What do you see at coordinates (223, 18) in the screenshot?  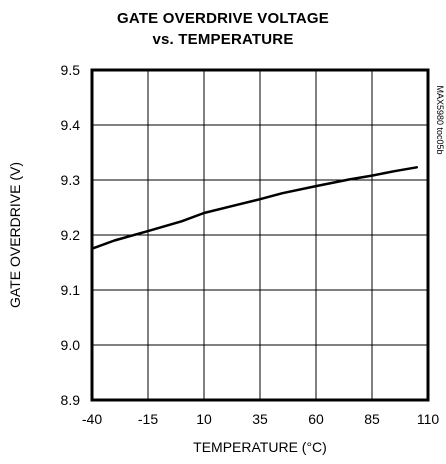 I see `chart-title: GATE OVERDRIVE VOLTAGE` at bounding box center [223, 18].